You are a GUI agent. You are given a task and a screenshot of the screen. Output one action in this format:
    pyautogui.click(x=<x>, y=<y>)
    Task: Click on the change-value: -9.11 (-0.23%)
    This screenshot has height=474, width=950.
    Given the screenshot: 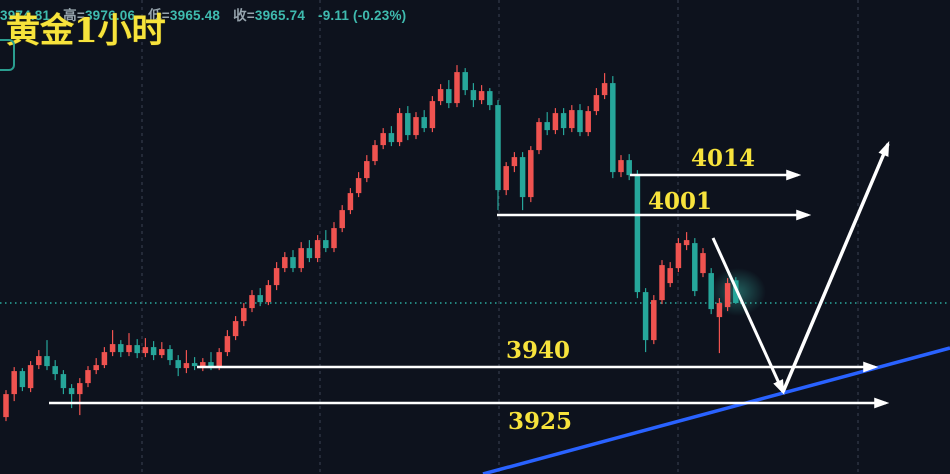 What is the action you would take?
    pyautogui.click(x=362, y=15)
    